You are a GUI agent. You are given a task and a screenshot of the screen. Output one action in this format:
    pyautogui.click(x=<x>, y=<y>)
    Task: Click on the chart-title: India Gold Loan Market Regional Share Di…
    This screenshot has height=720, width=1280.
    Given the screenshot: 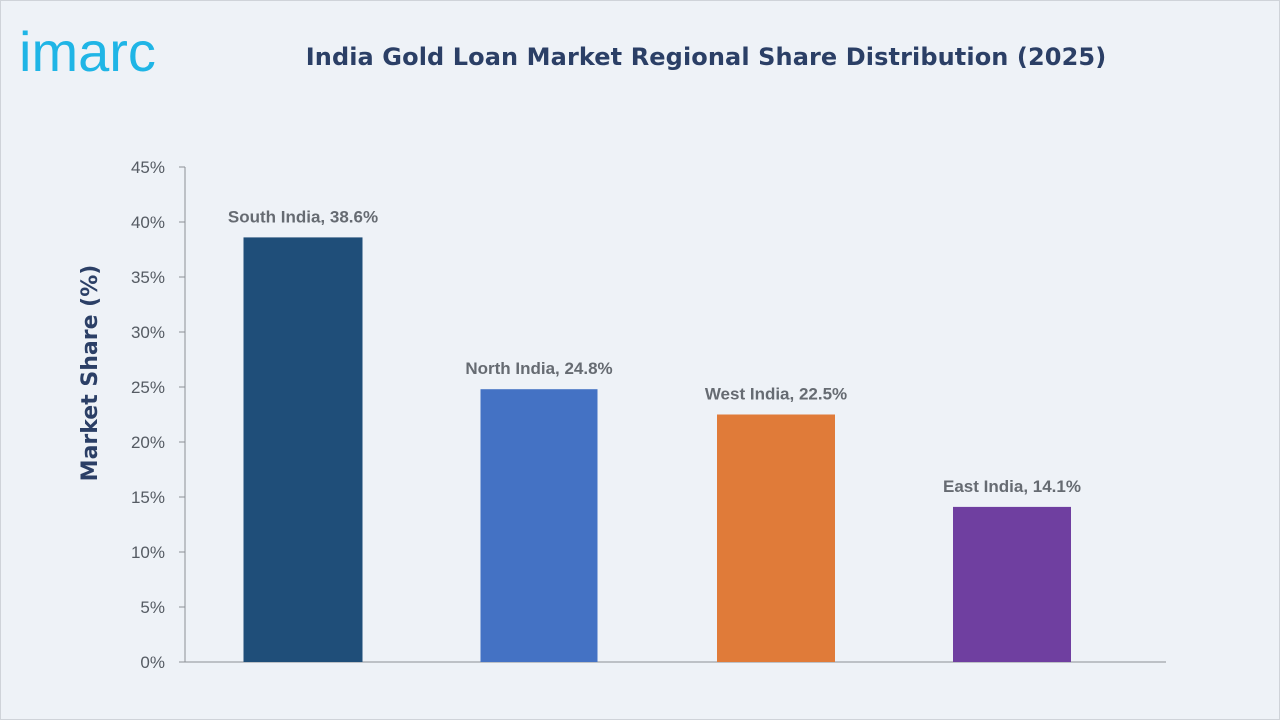 What is the action you would take?
    pyautogui.click(x=706, y=57)
    